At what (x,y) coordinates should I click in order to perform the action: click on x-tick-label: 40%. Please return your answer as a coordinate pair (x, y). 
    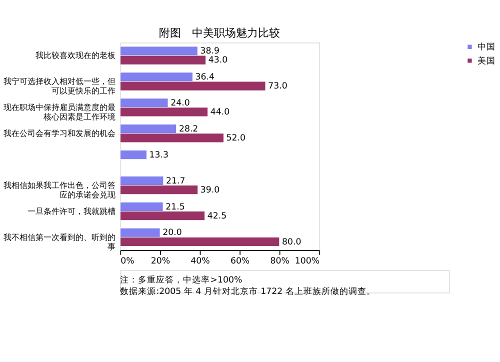
    Looking at the image, I should click on (200, 261).